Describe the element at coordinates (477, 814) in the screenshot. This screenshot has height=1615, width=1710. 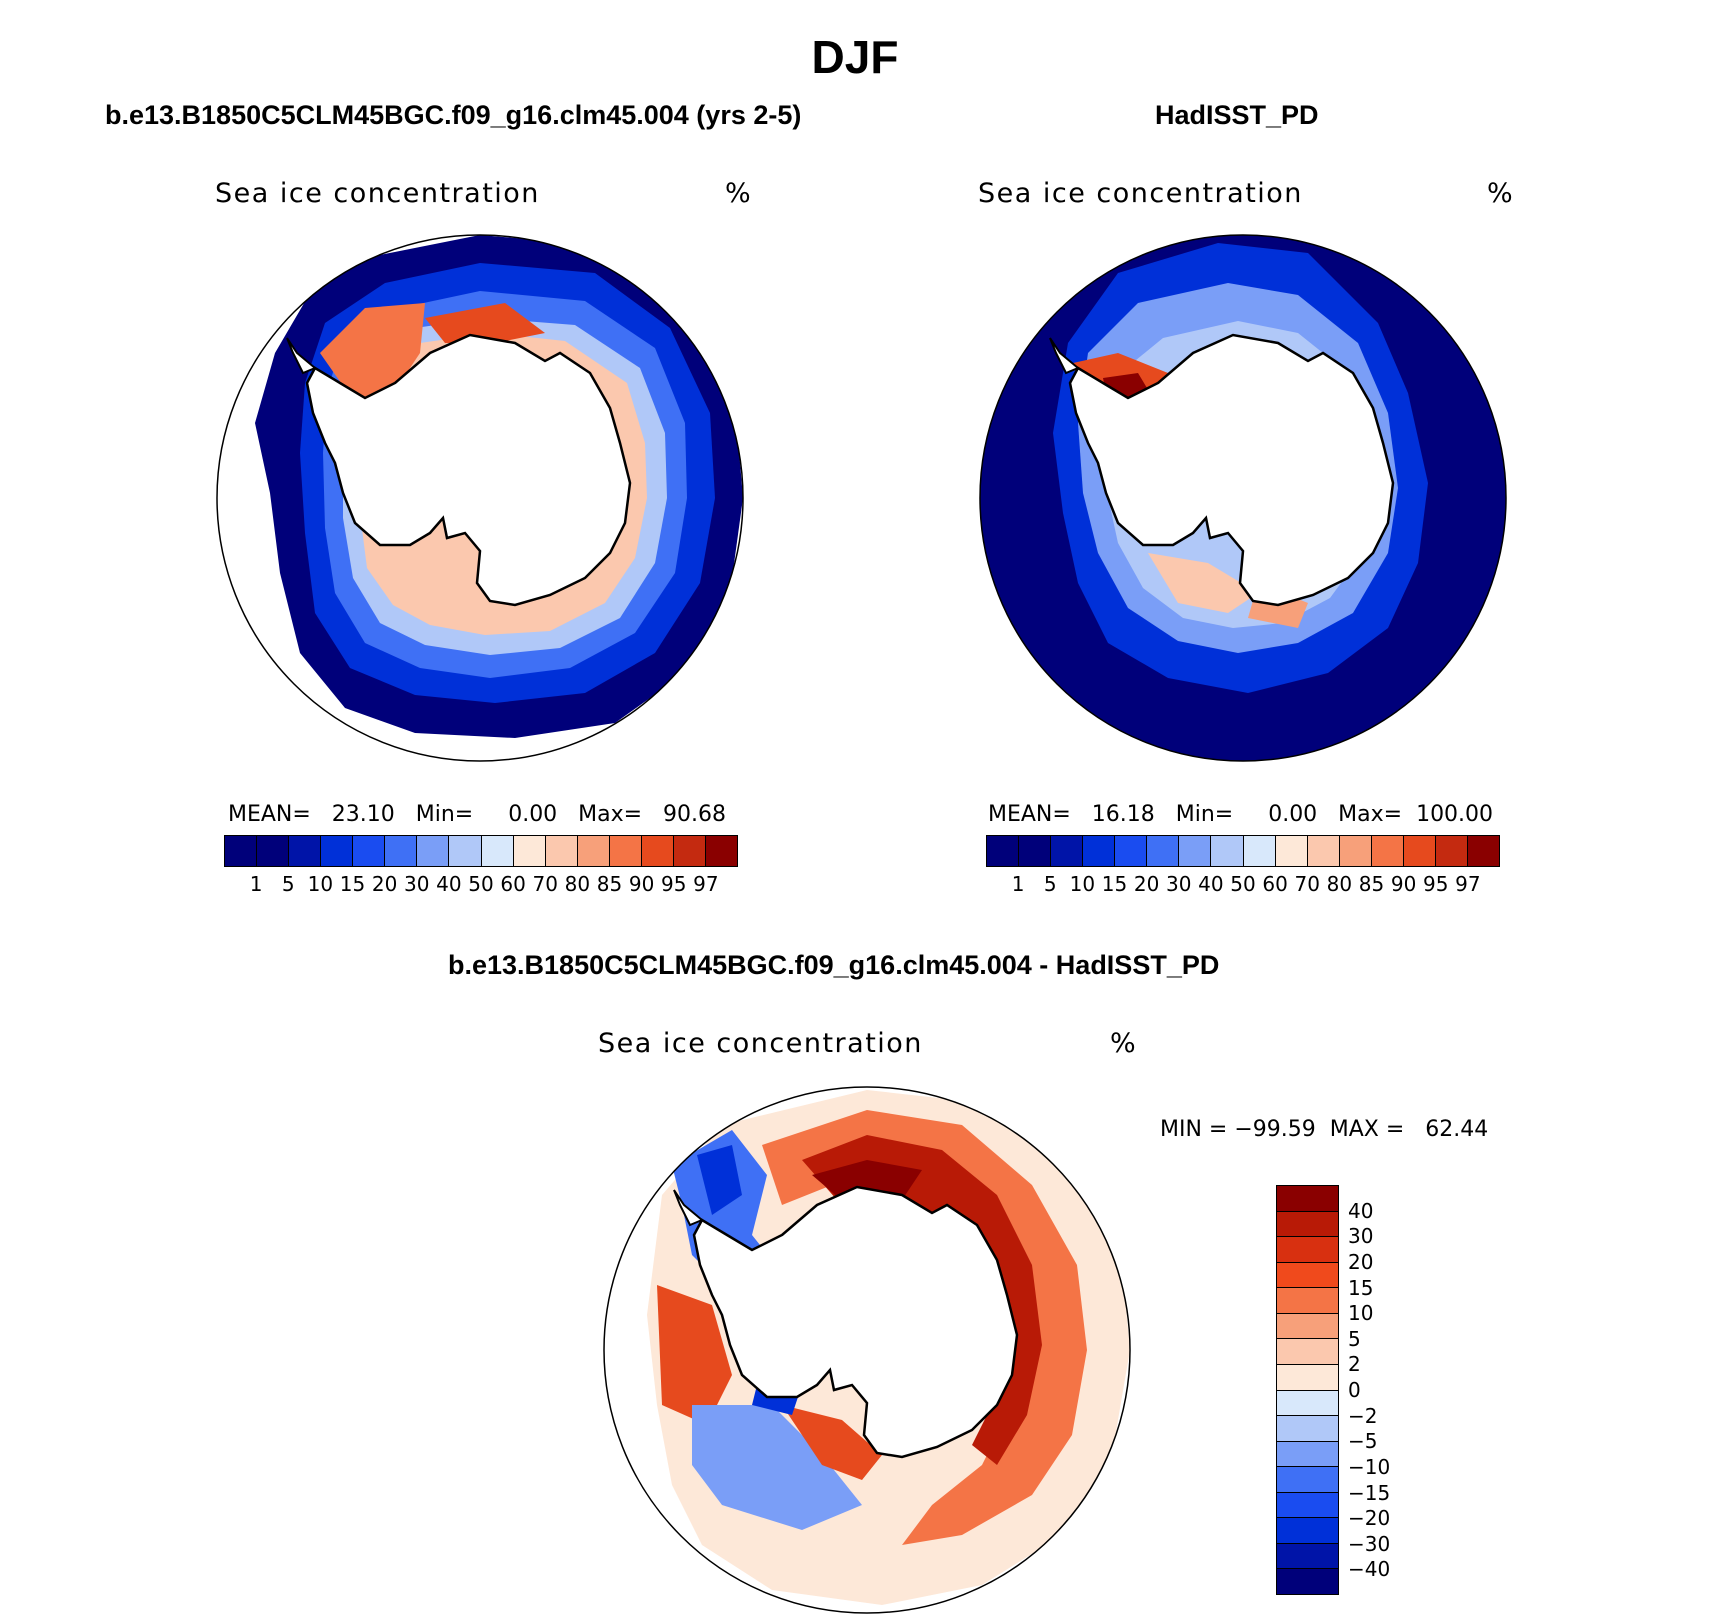
I see `model-stats: MEAN= 23.10 Min= 0.00 Max= 90.68` at that location.